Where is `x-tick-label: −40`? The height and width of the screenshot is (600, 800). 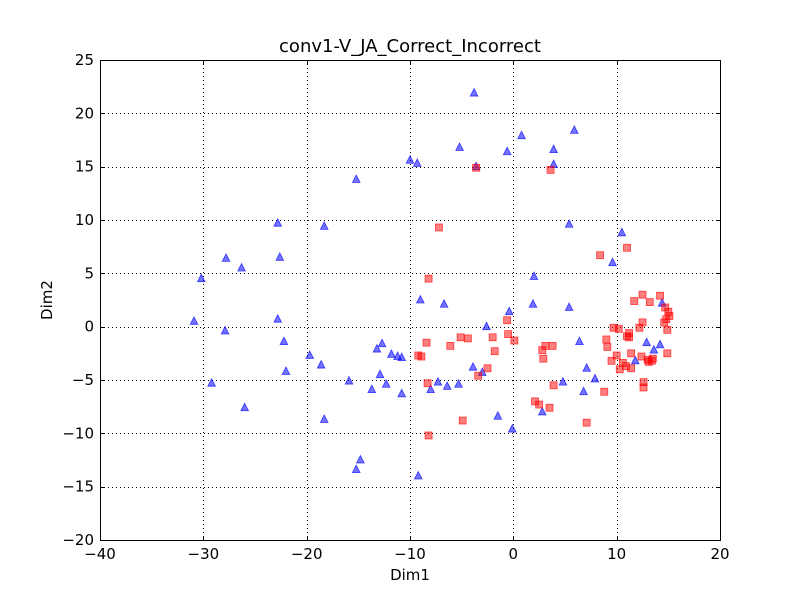
x-tick-label: −40 is located at coordinates (100, 554).